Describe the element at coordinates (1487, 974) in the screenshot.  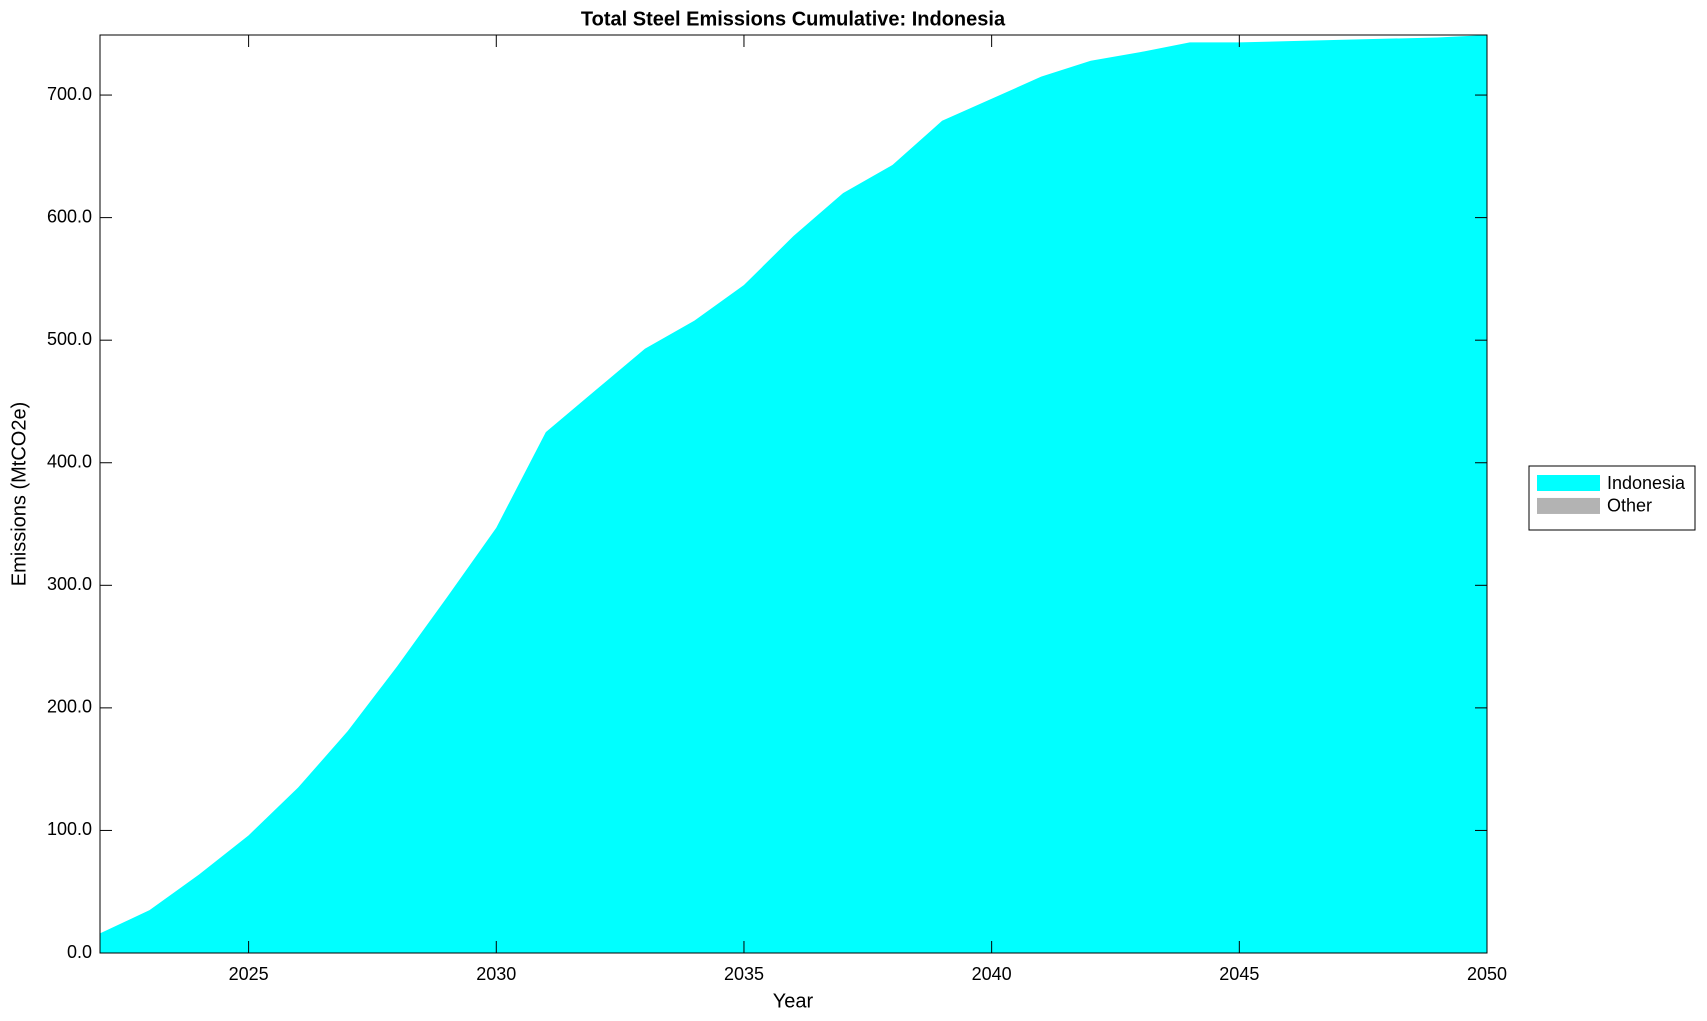
I see `x-tick-label: 2050` at that location.